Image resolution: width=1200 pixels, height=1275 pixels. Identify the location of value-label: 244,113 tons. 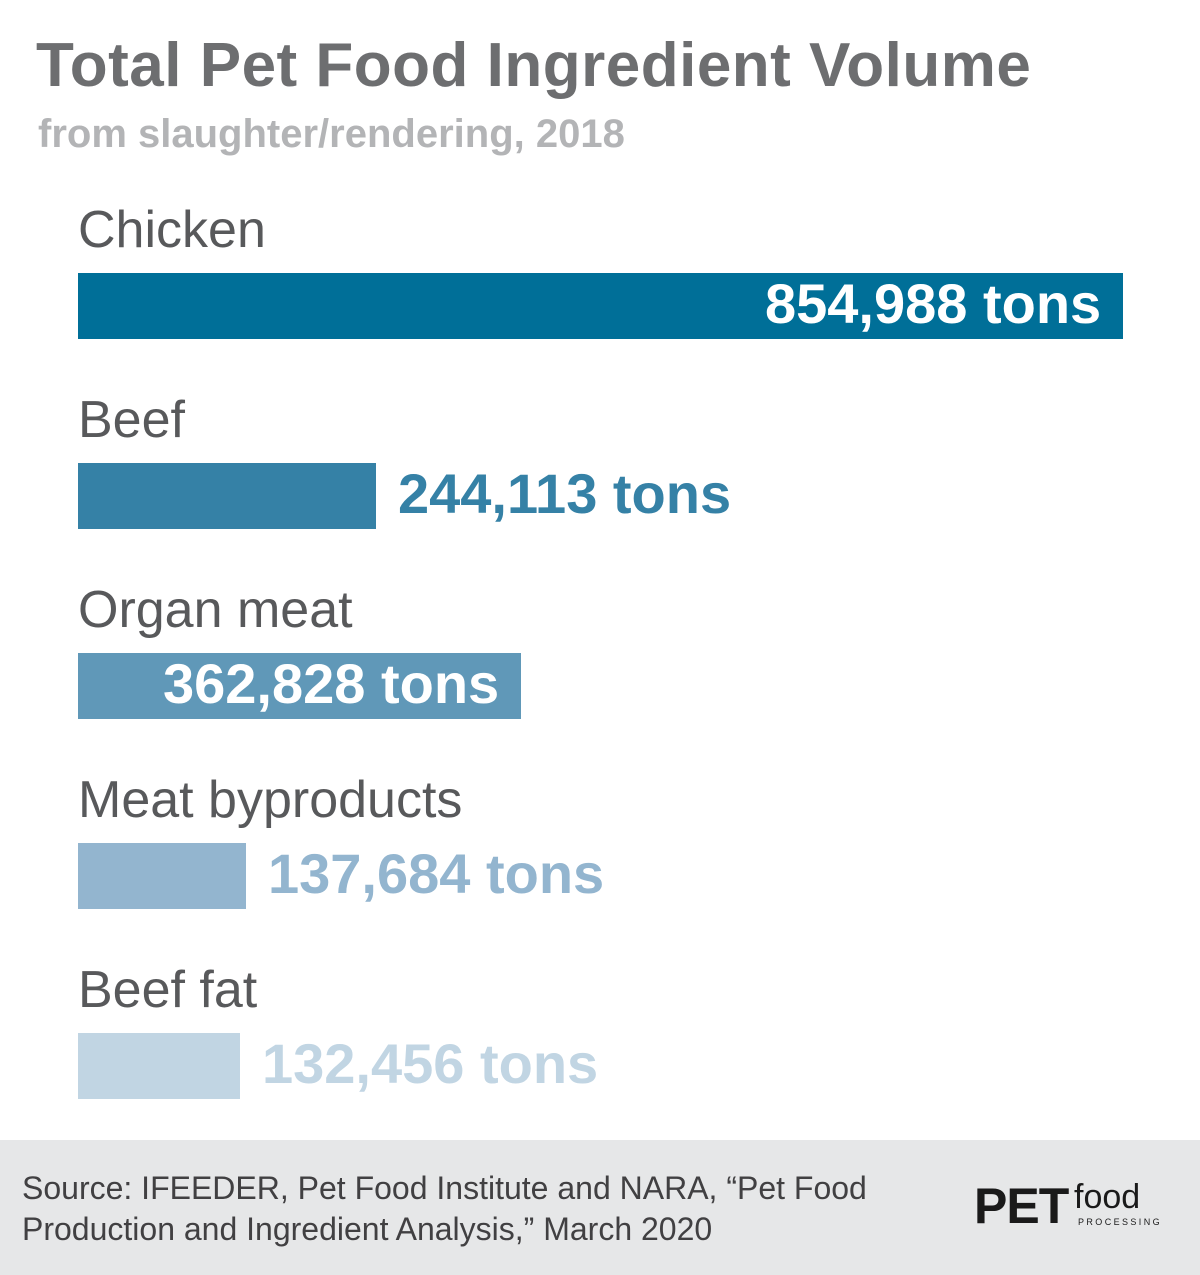
(565, 493).